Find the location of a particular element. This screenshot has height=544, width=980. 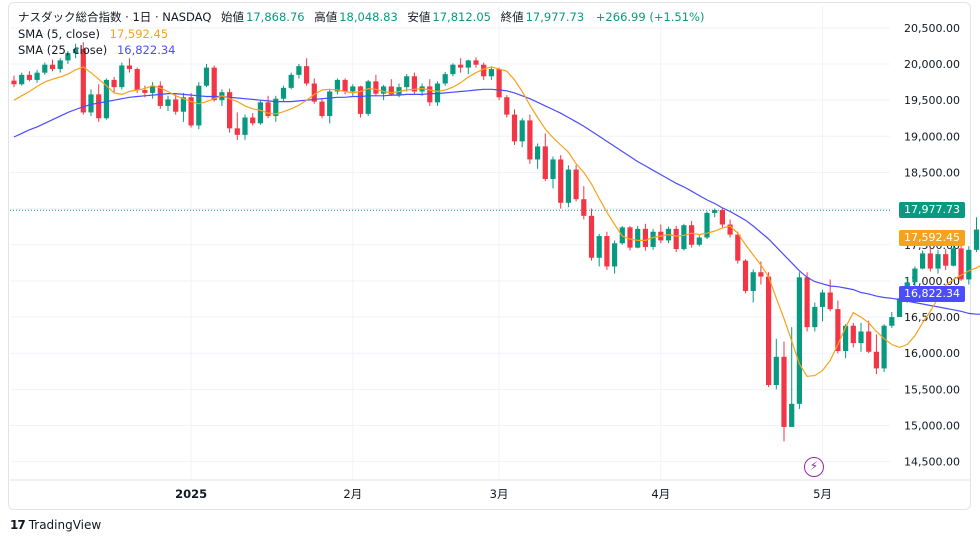

lightning-alert-icon: ⚡ is located at coordinates (814, 467).